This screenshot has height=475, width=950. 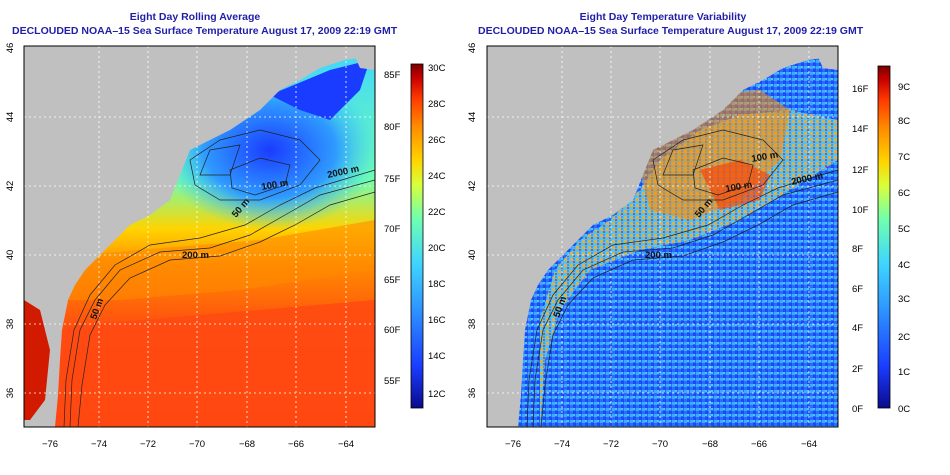 I want to click on svg-text: 12C, so click(x=437, y=394).